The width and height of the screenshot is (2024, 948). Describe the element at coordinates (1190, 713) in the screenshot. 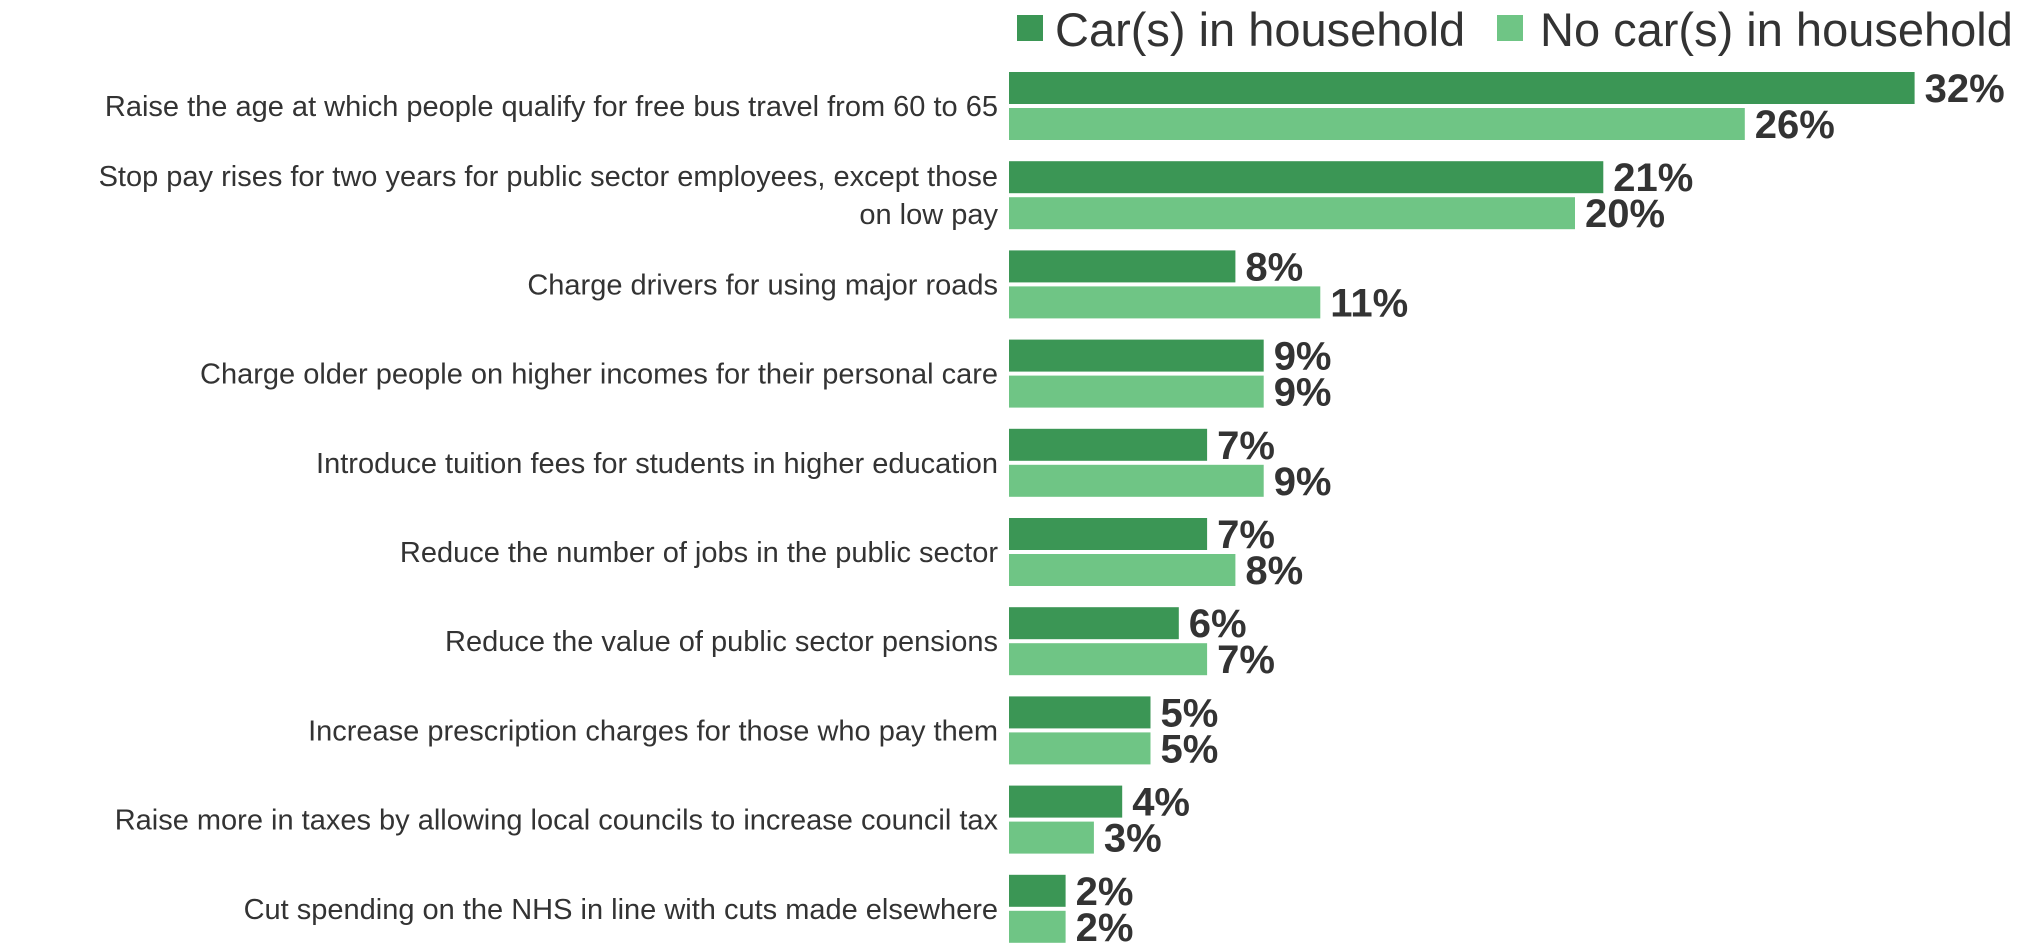

I see `value-label-car-7: 5%` at that location.